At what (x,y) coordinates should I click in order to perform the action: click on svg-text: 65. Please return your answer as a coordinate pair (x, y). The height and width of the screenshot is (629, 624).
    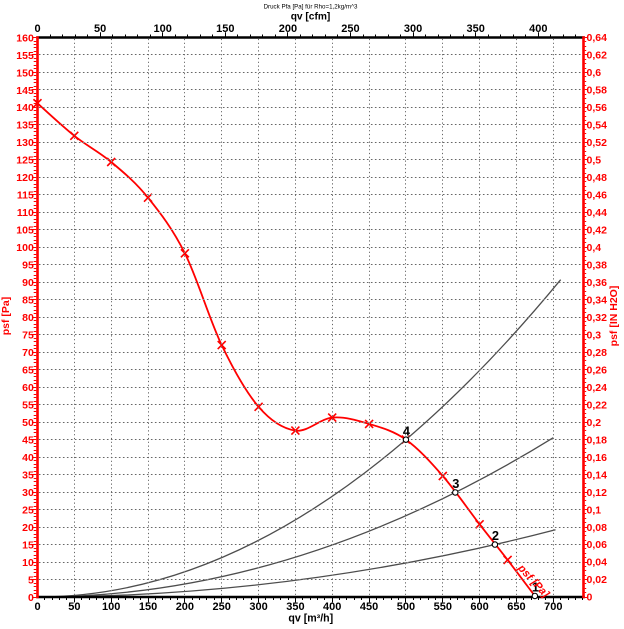
    Looking at the image, I should click on (28, 371).